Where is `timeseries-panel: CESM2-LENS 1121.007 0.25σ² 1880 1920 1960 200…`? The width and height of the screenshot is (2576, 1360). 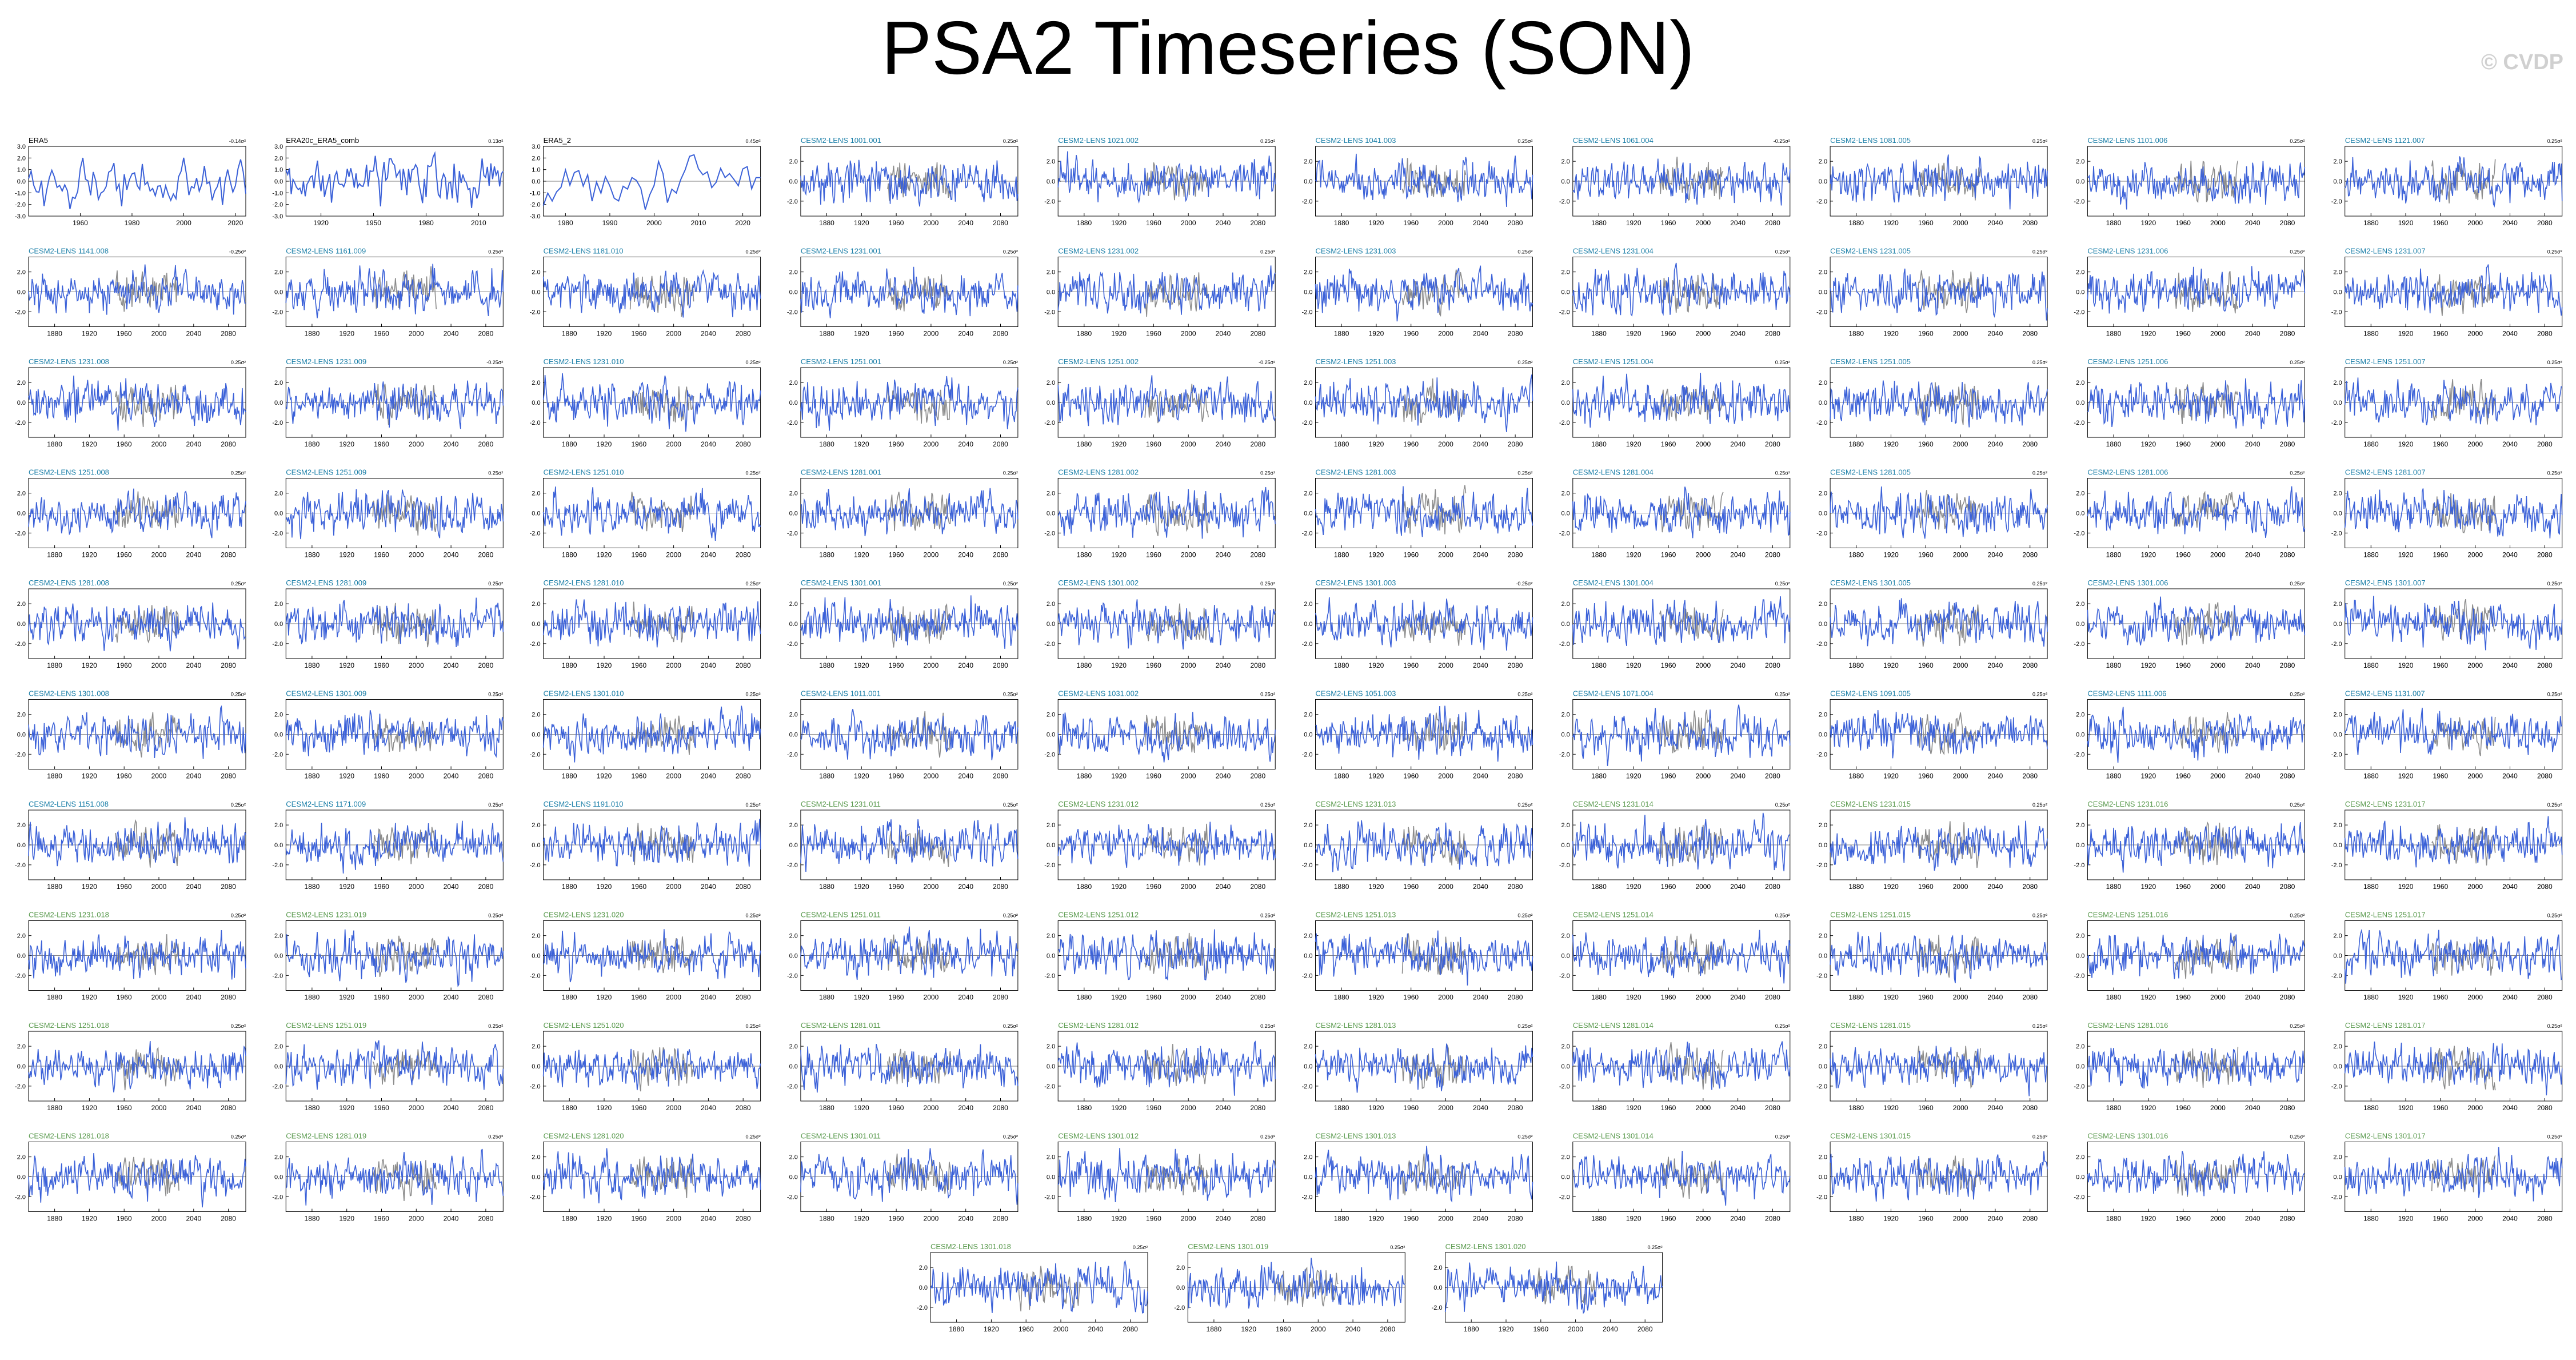
timeseries-panel: CESM2-LENS 1121.007 0.25σ² 1880 1920 1960 200… is located at coordinates (2447, 181).